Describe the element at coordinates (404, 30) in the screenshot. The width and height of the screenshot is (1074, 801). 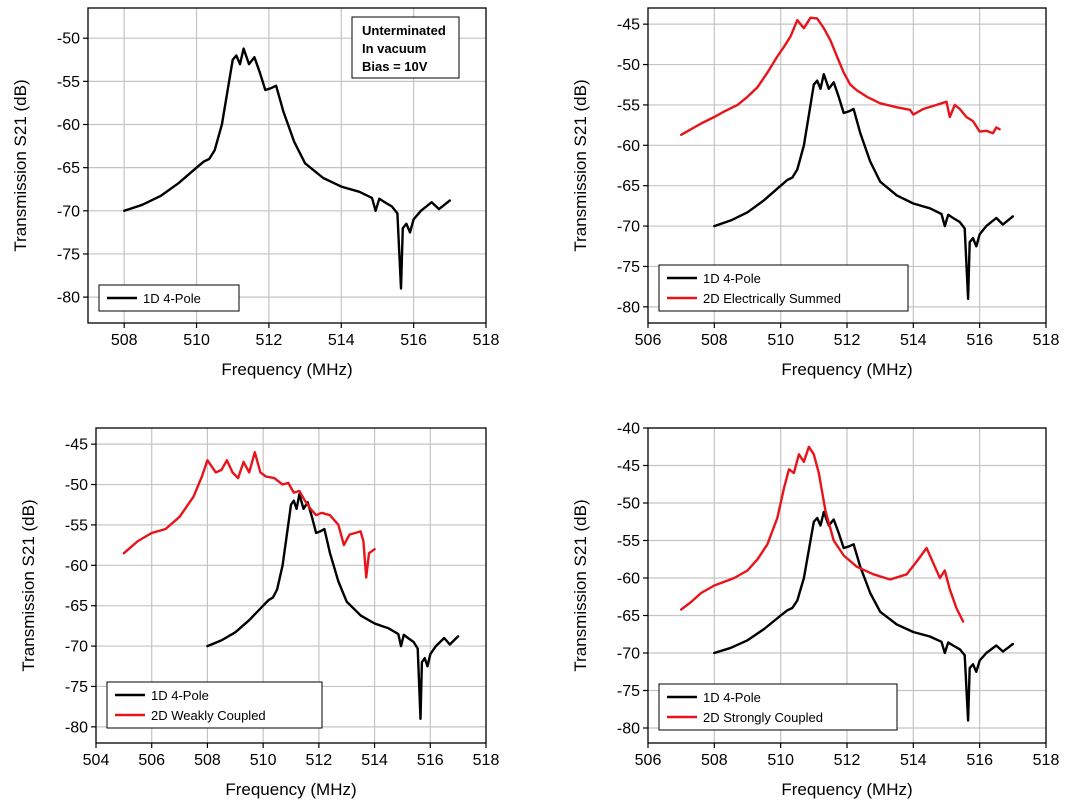
I see `annotation-line: Unterminated` at that location.